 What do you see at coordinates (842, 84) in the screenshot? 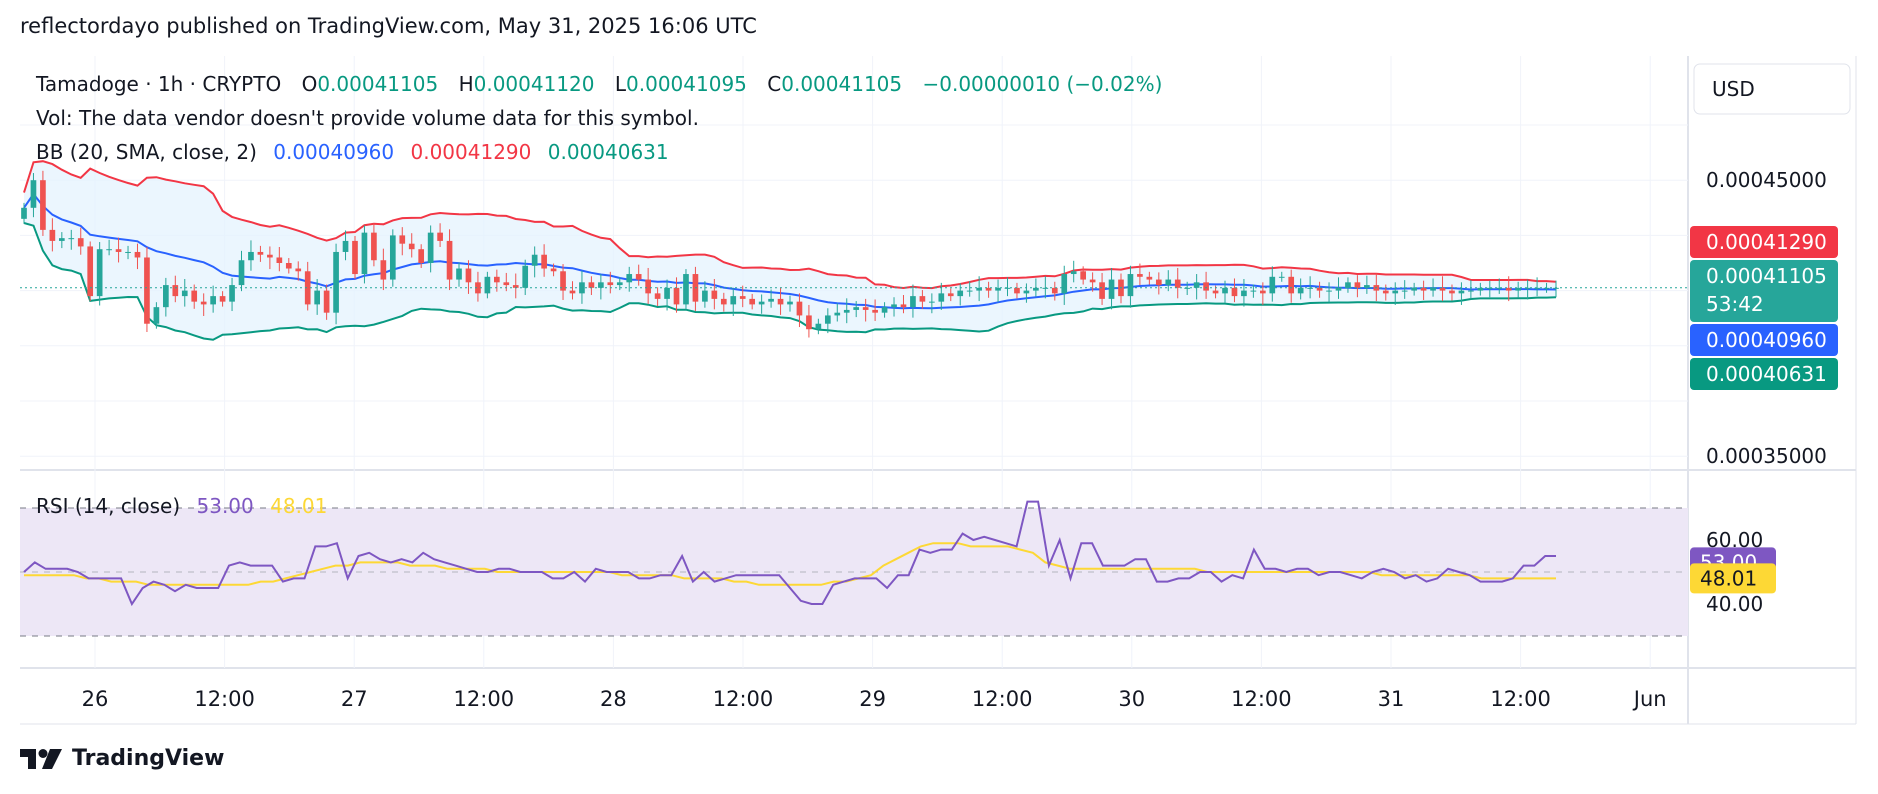
I see `close-value: 0.00041105` at bounding box center [842, 84].